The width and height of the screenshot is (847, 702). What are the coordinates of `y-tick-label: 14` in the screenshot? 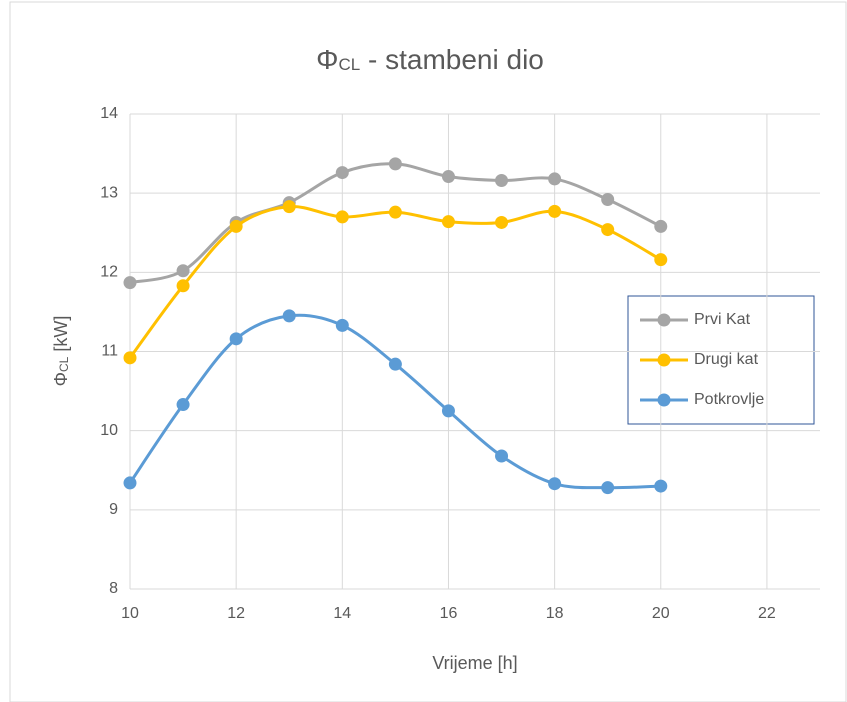 It's located at (109, 113).